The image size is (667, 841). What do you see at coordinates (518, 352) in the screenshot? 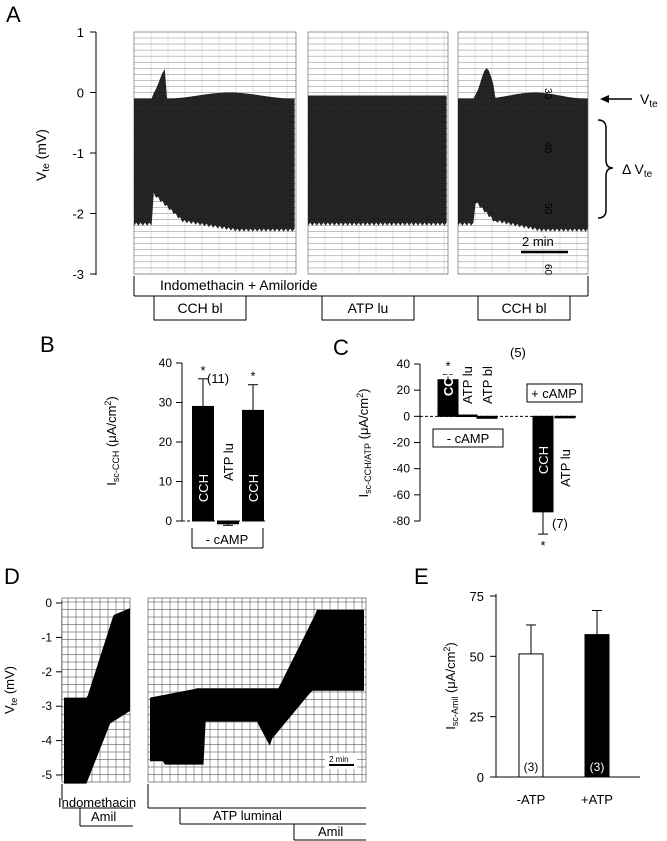
I see `panel-c-n-top: (5)` at bounding box center [518, 352].